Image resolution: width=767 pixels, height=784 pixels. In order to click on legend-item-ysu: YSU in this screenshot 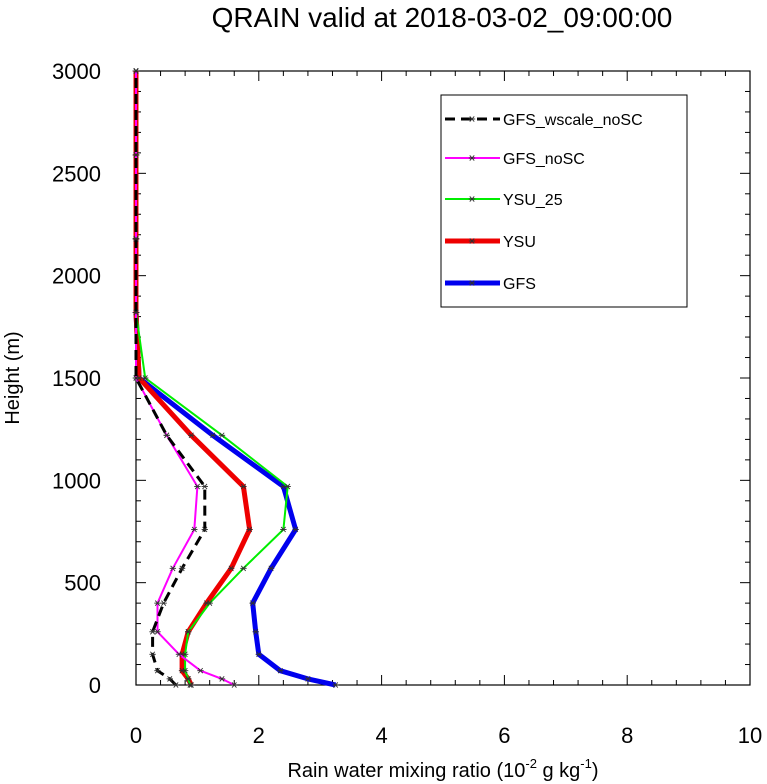, I will do `click(490, 242)`.